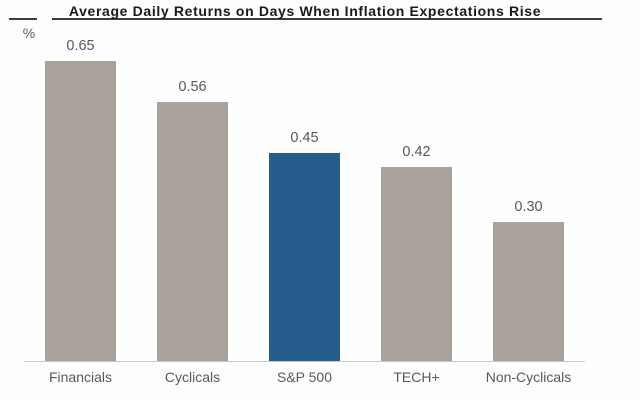 This screenshot has height=400, width=640. What do you see at coordinates (23, 19) in the screenshot?
I see `unit-axis-rule` at bounding box center [23, 19].